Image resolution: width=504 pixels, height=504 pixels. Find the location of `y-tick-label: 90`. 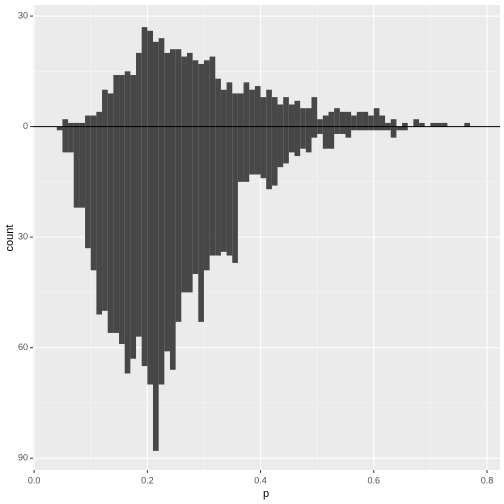

y-tick-label: 90 is located at coordinates (23, 458).